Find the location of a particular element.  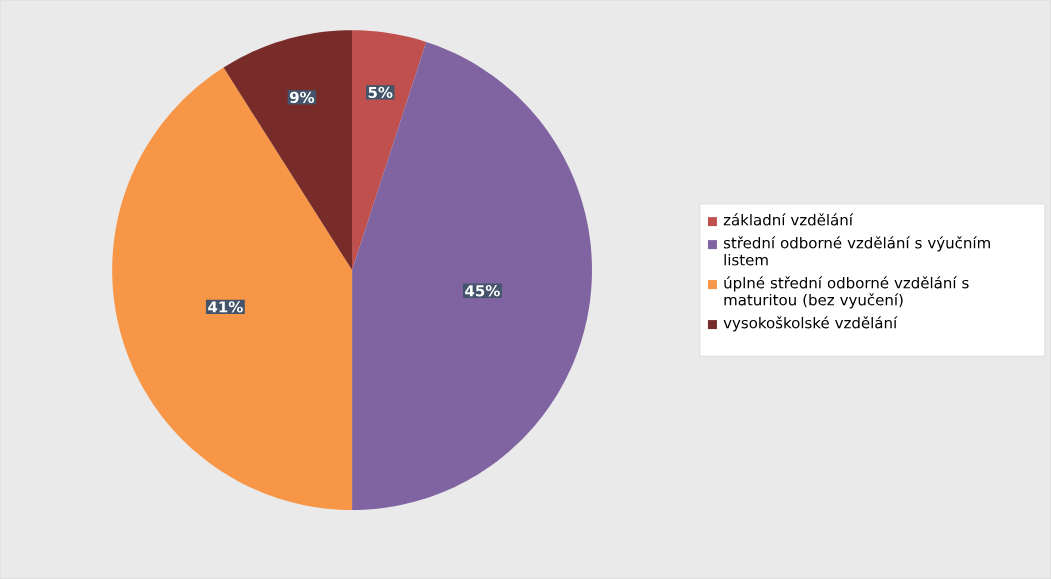

legend-label: vysokoškolské vzdělání is located at coordinates (810, 324).